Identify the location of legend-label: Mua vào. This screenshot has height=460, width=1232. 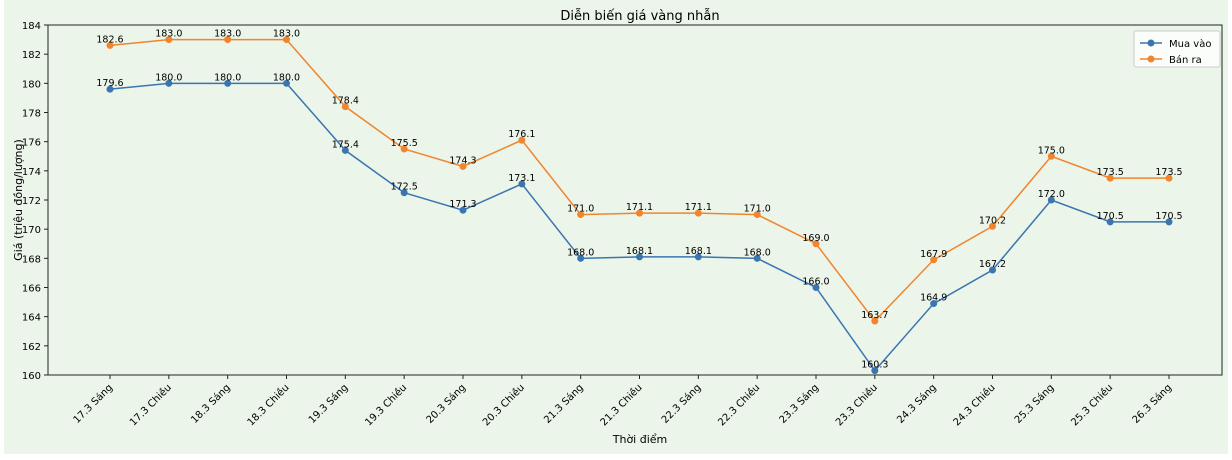
(1190, 44).